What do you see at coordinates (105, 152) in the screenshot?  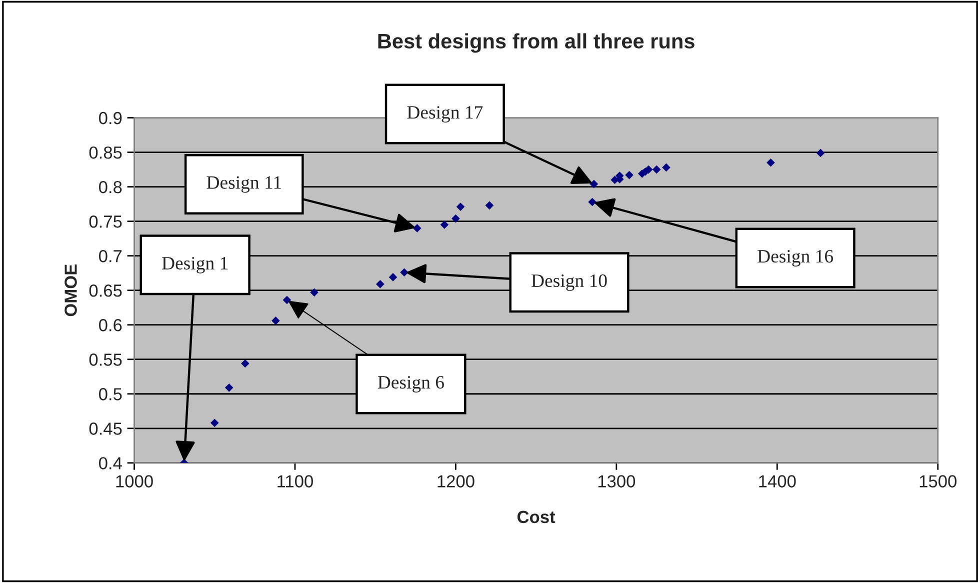 I see `y-tick-label: 0.85` at bounding box center [105, 152].